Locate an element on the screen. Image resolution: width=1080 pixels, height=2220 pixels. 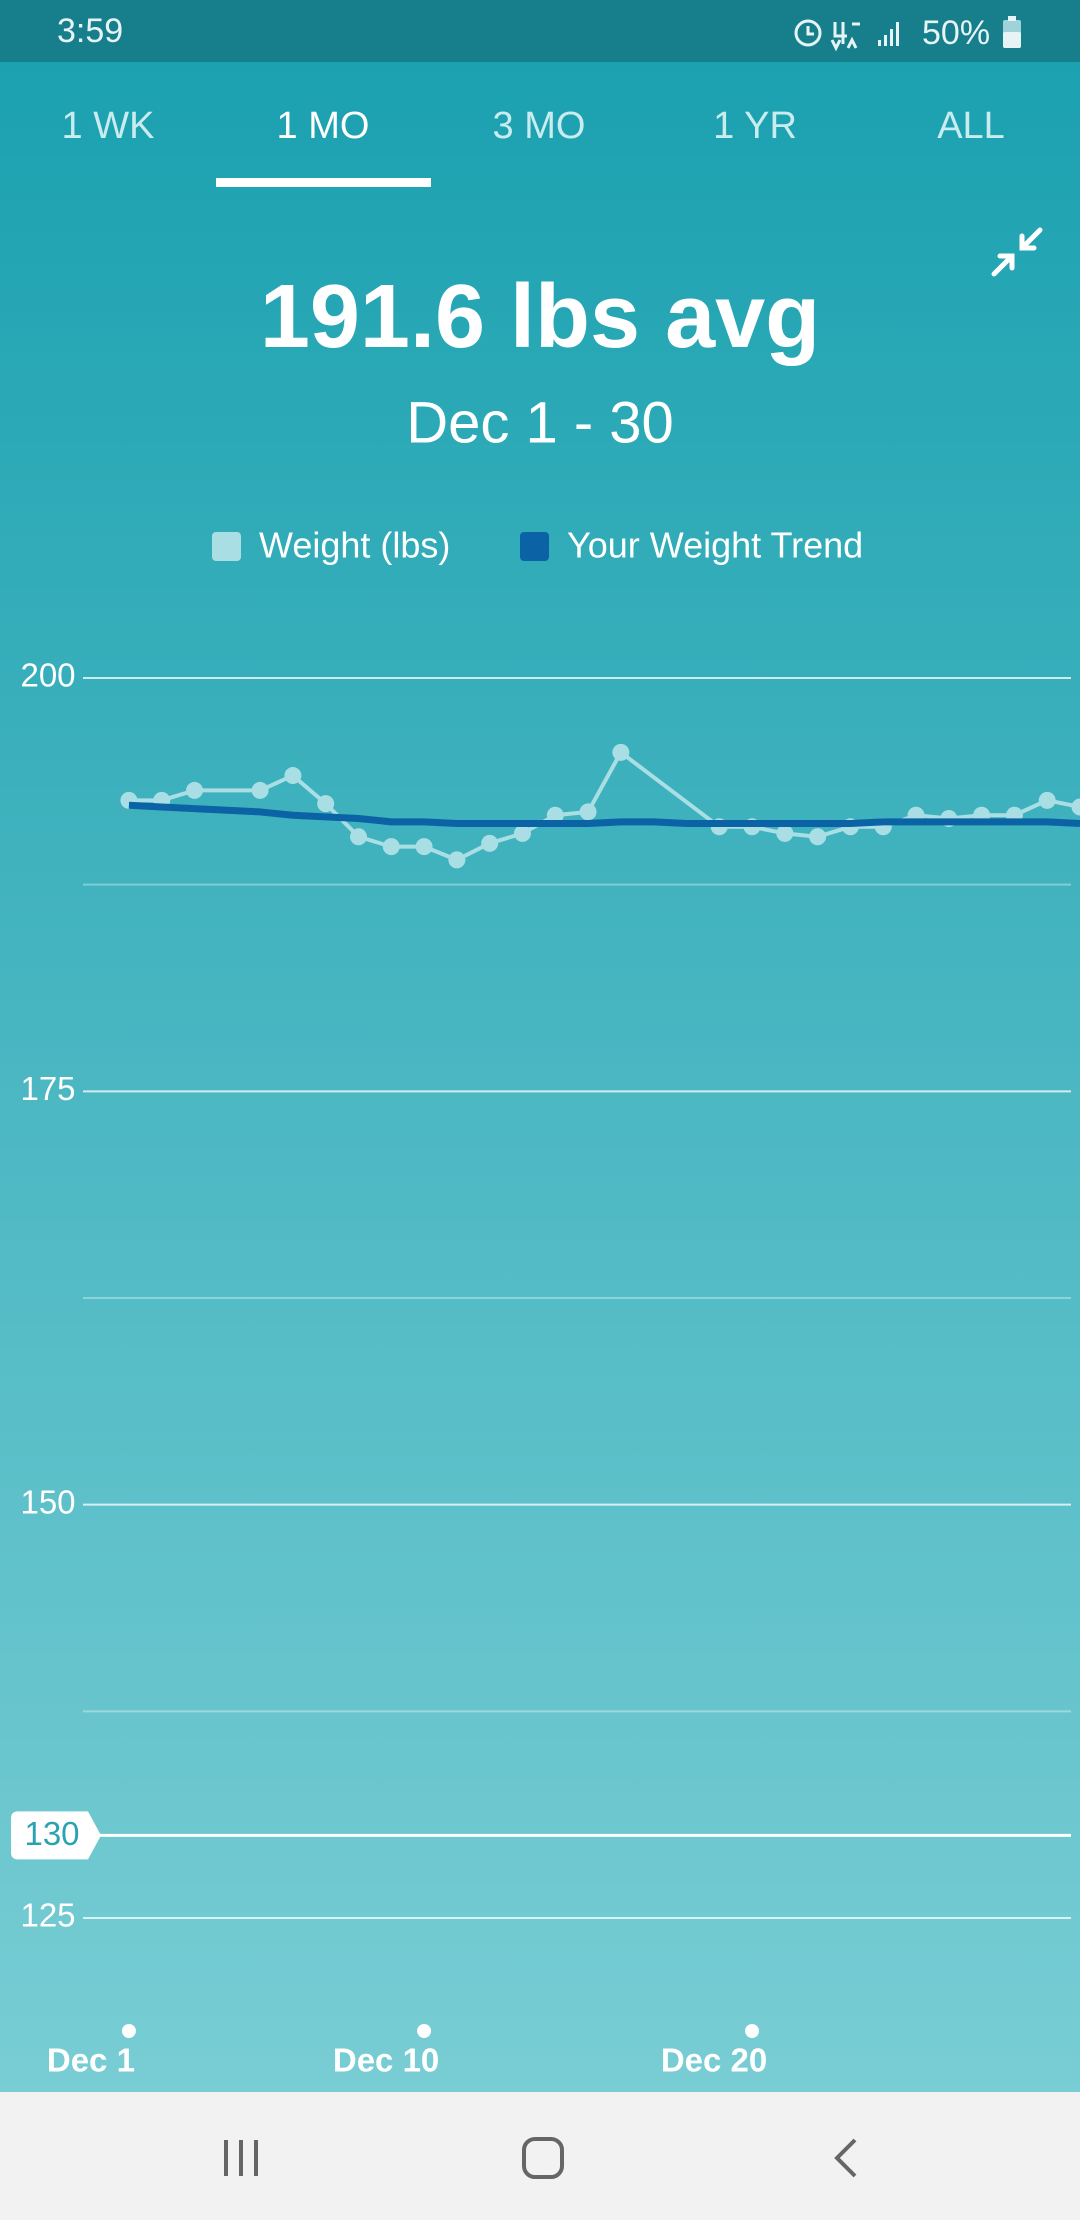
series-line is located at coordinates (604, 814).